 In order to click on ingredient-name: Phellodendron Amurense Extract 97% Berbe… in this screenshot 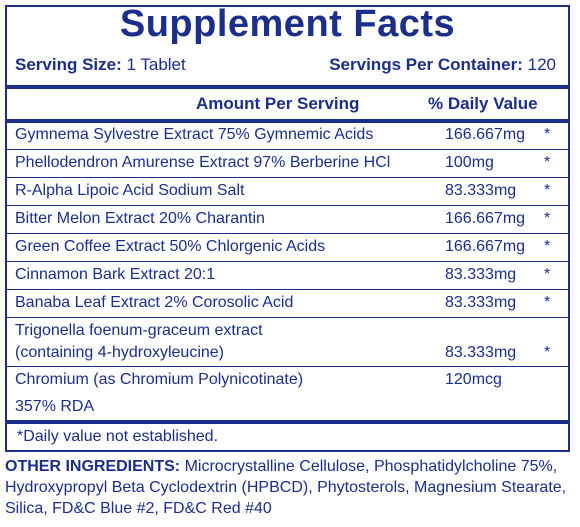, I will do `click(203, 162)`.